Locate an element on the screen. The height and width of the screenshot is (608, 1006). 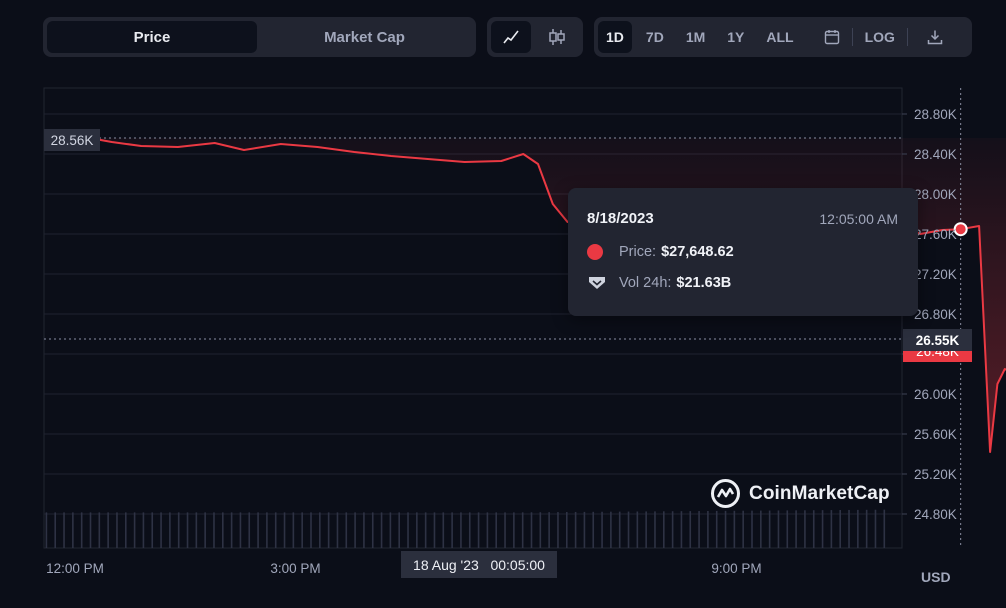
y-tick-label: 26.80K is located at coordinates (935, 314).